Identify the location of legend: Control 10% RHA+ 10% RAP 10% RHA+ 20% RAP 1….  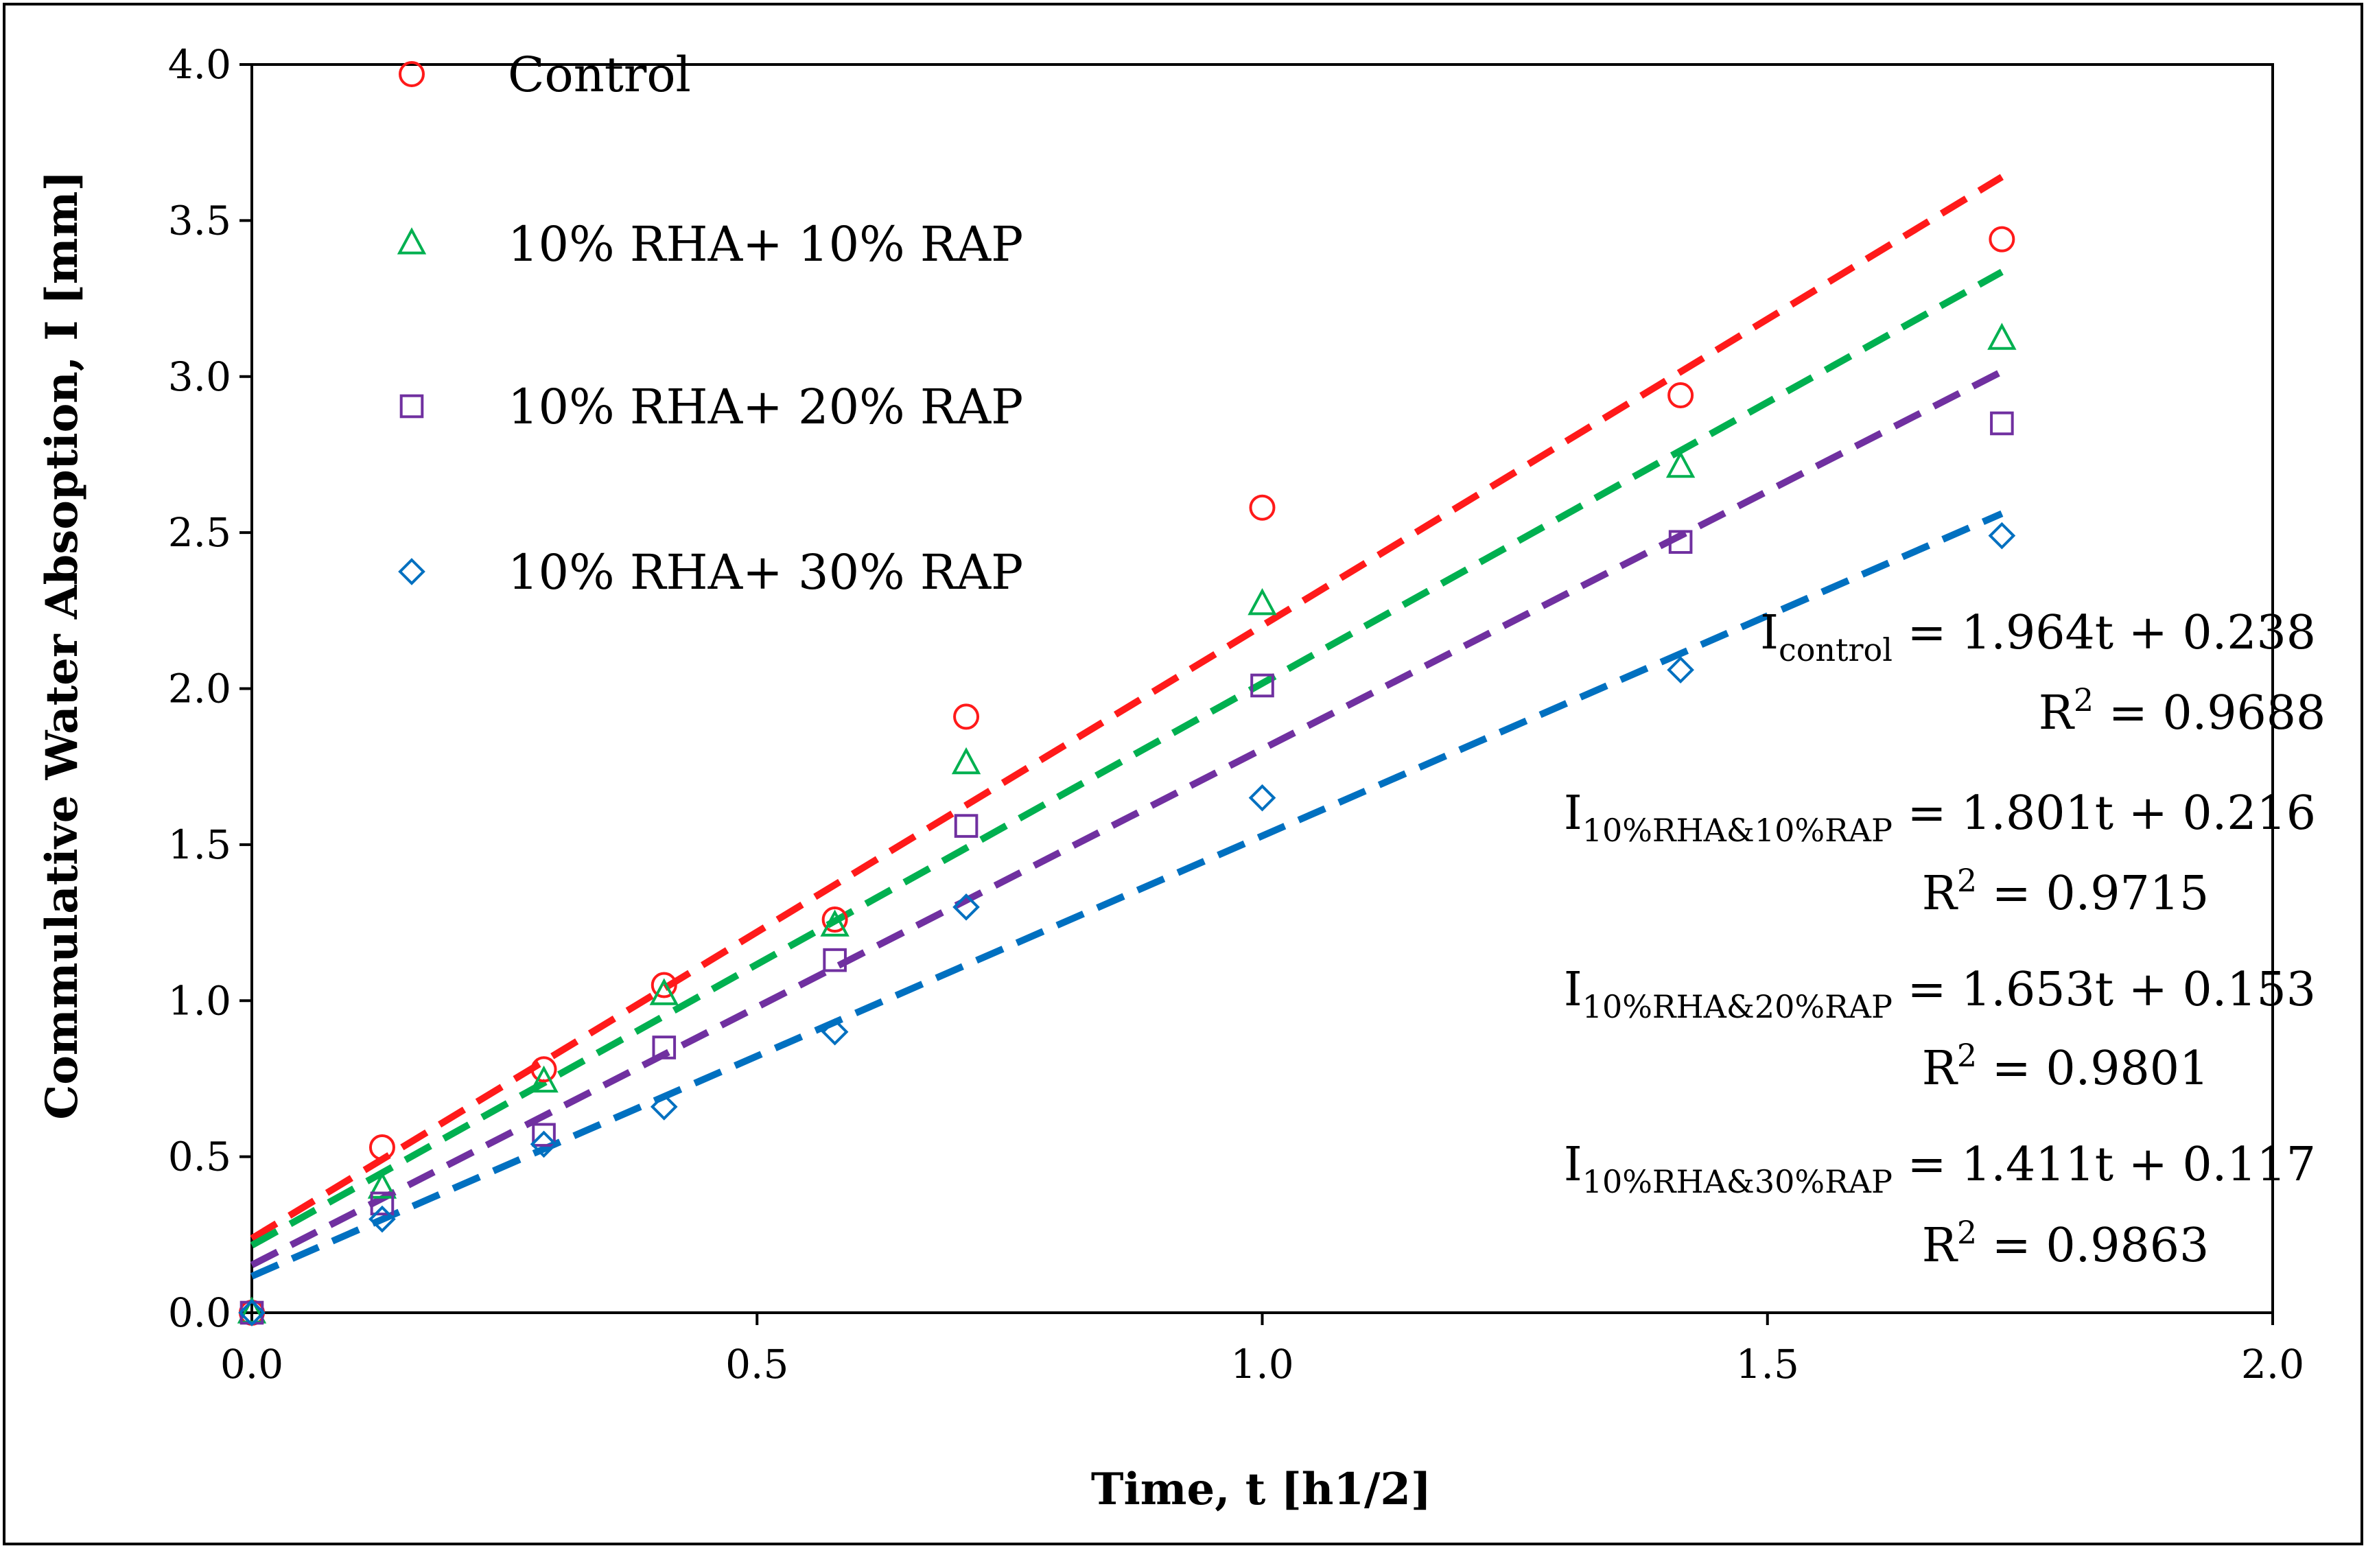
(710, 323).